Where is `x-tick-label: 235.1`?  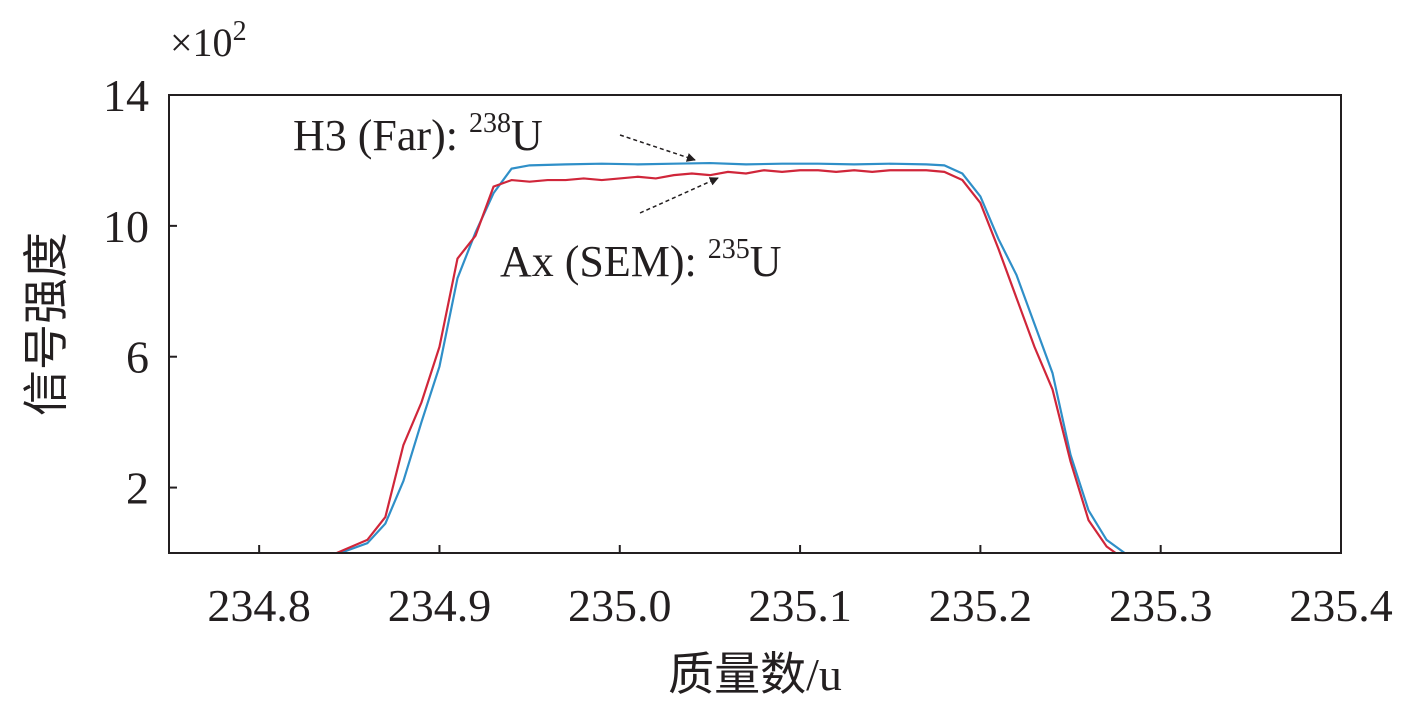
x-tick-label: 235.1 is located at coordinates (800, 605).